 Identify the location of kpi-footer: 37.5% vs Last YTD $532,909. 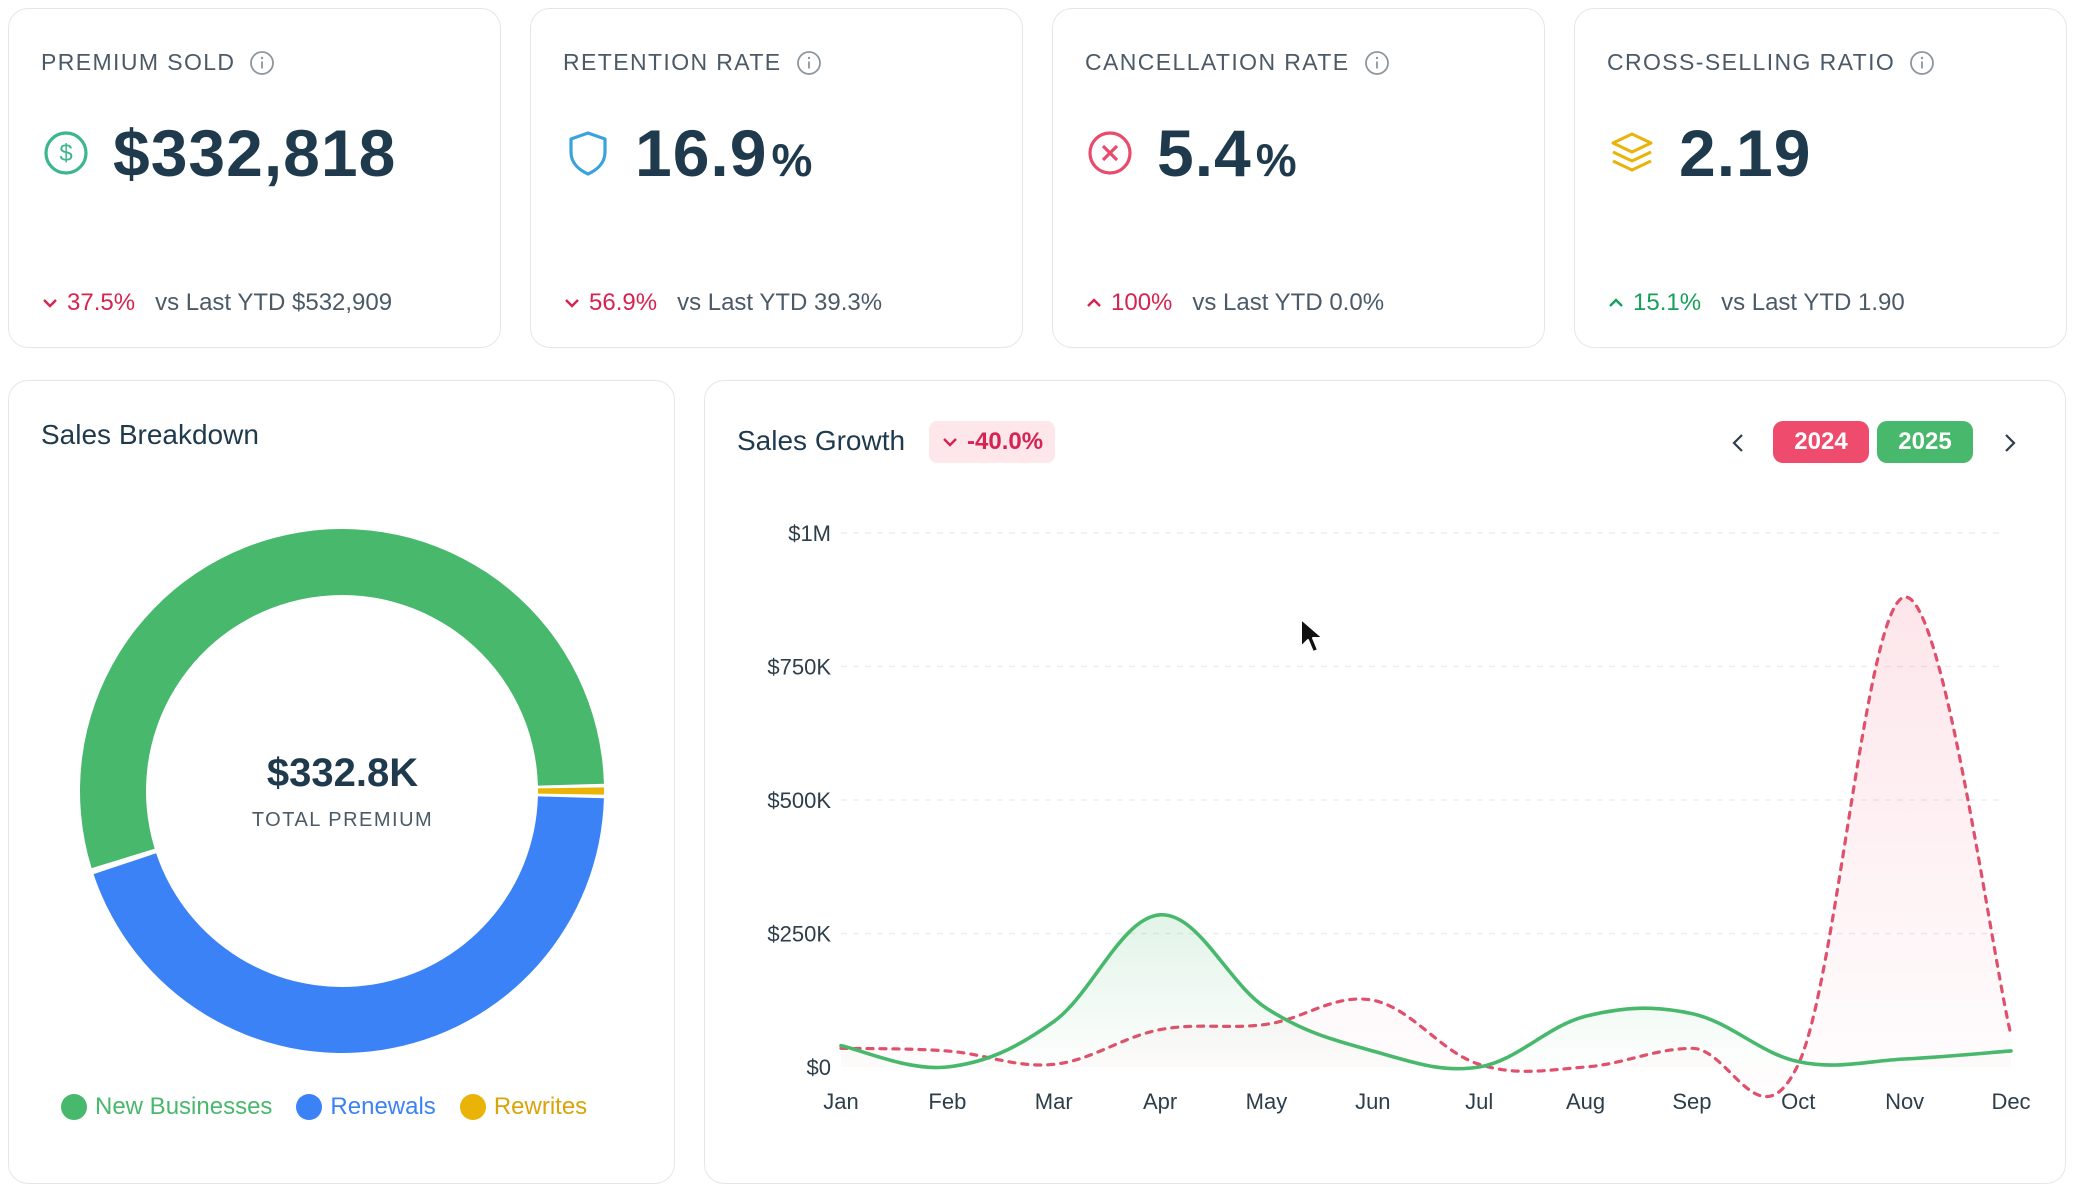
(216, 303).